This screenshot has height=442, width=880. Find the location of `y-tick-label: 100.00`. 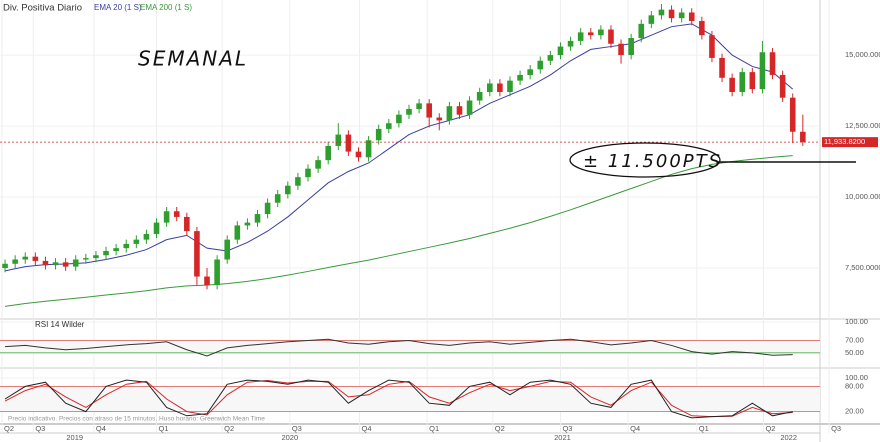

y-tick-label: 100.00 is located at coordinates (856, 377).